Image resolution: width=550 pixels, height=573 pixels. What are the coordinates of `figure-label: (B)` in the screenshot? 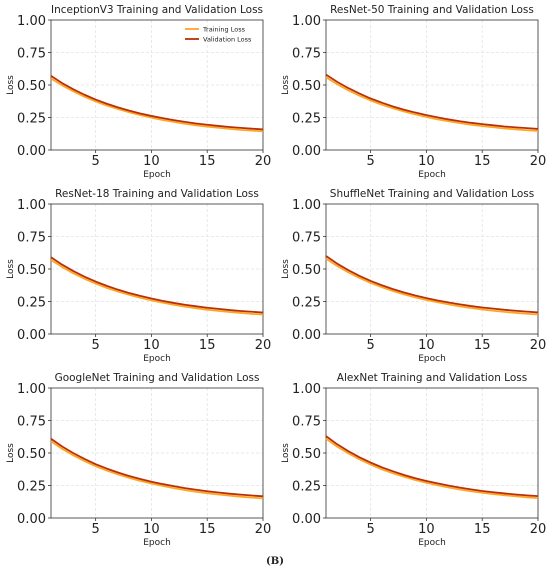 It's located at (275, 561).